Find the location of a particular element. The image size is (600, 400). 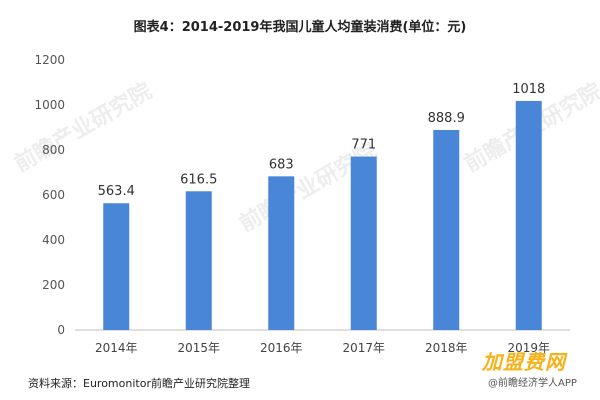

data-label: 616.5 is located at coordinates (198, 179).